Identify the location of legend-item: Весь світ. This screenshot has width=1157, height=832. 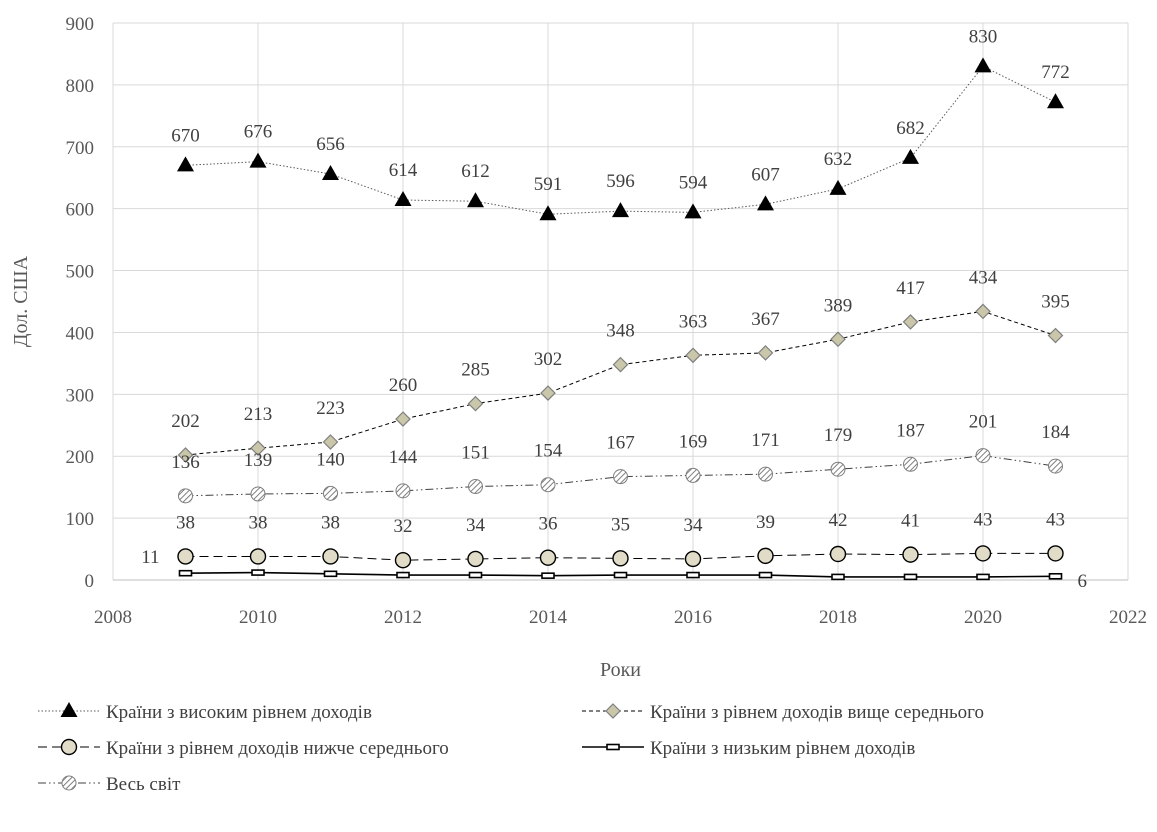
(109, 784).